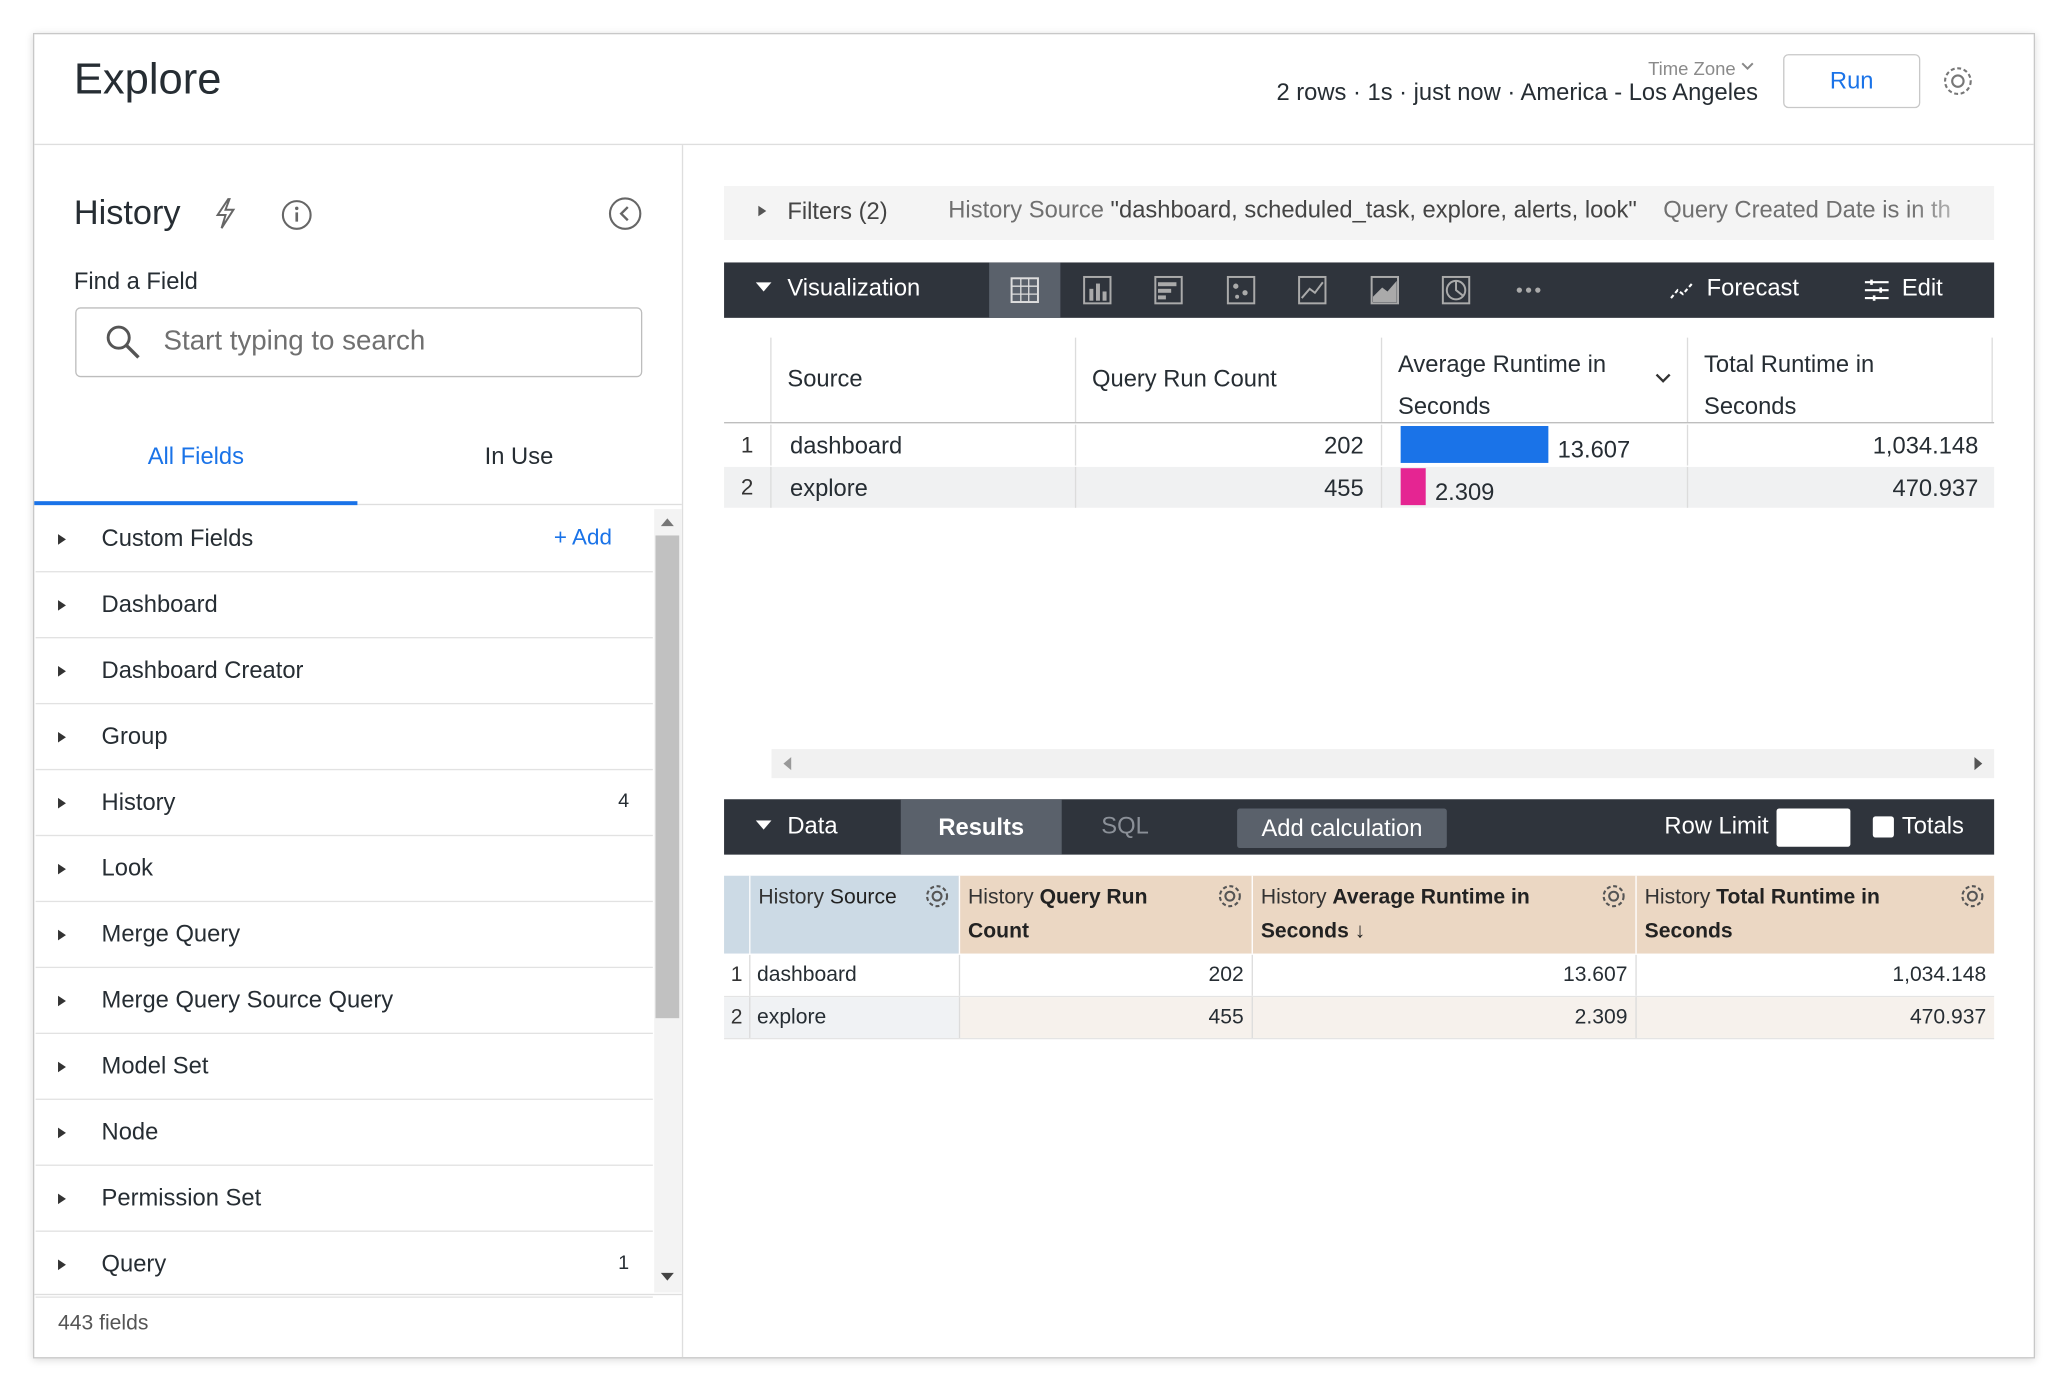 The height and width of the screenshot is (1392, 2068). I want to click on add-calculation-button: Add calculation, so click(1342, 828).